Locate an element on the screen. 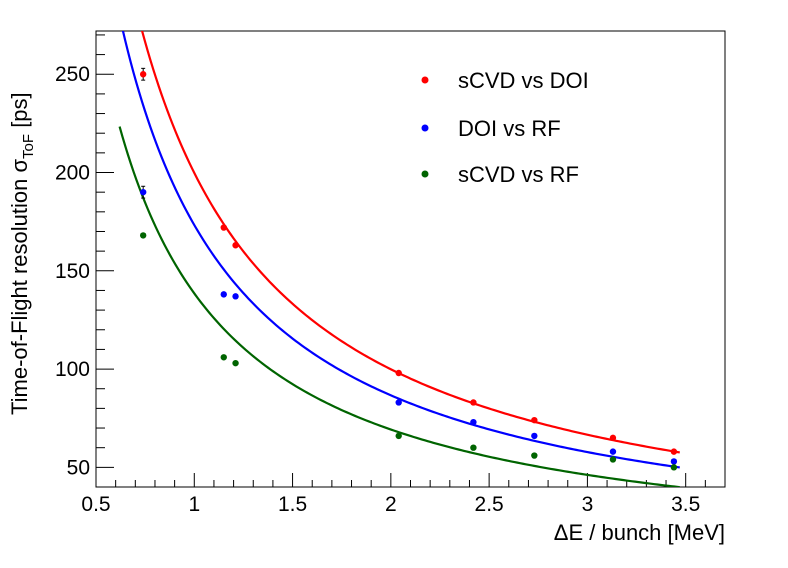 The width and height of the screenshot is (788, 568). y-tick-label: 100 is located at coordinates (72, 369).